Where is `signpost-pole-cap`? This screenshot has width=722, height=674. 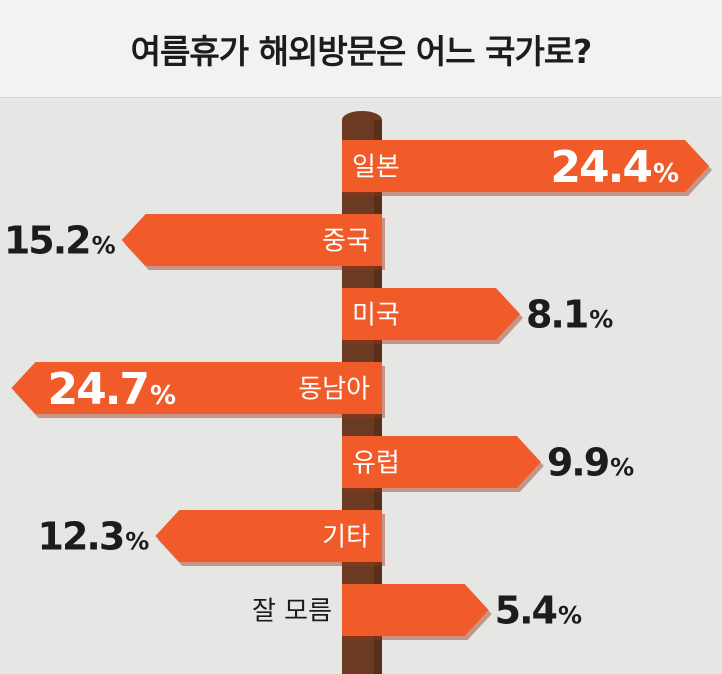 signpost-pole-cap is located at coordinates (362, 120).